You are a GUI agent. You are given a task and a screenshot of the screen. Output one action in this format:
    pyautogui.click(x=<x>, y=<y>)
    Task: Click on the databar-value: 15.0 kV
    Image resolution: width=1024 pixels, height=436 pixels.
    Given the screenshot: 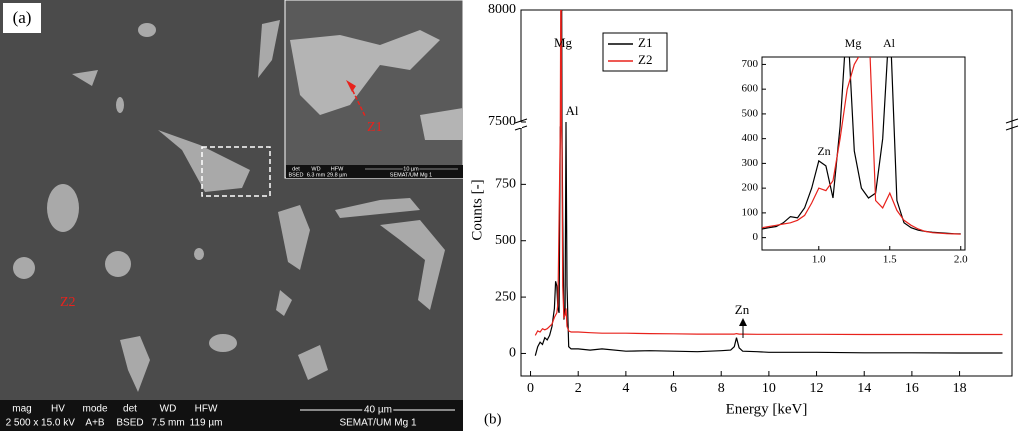 What is the action you would take?
    pyautogui.click(x=58, y=423)
    